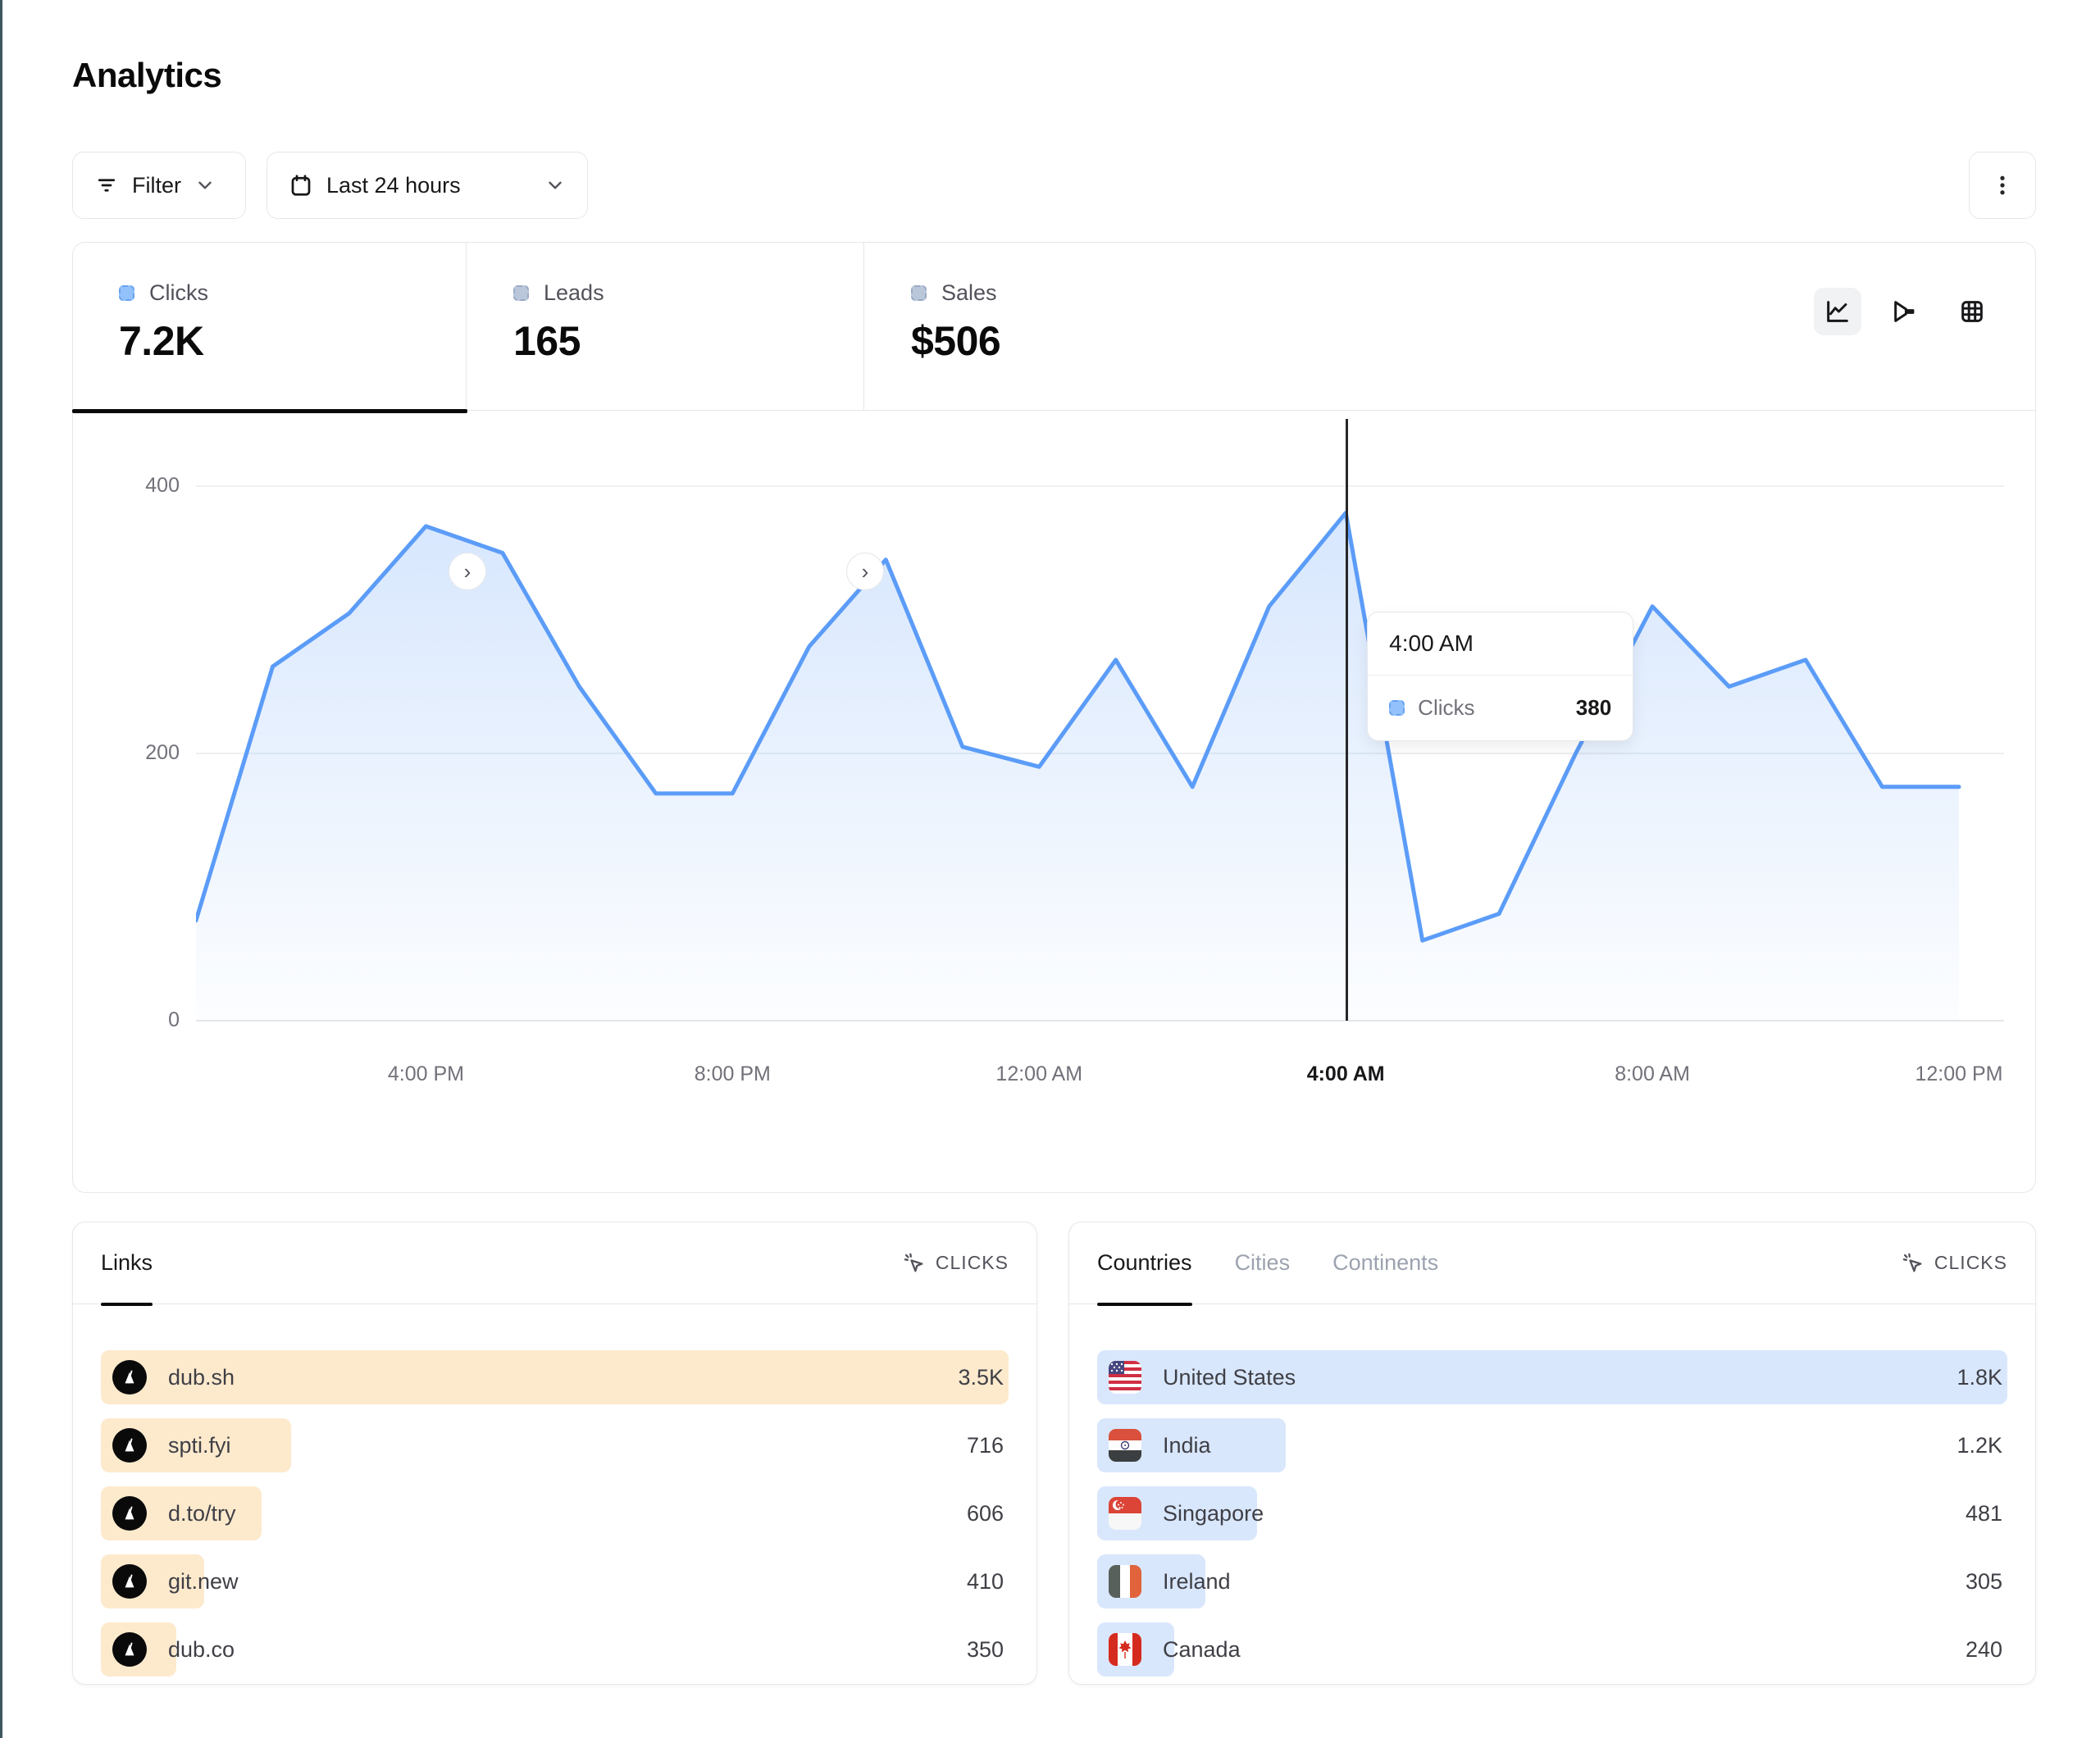 The image size is (2100, 1738). I want to click on stat-value: $506, so click(956, 341).